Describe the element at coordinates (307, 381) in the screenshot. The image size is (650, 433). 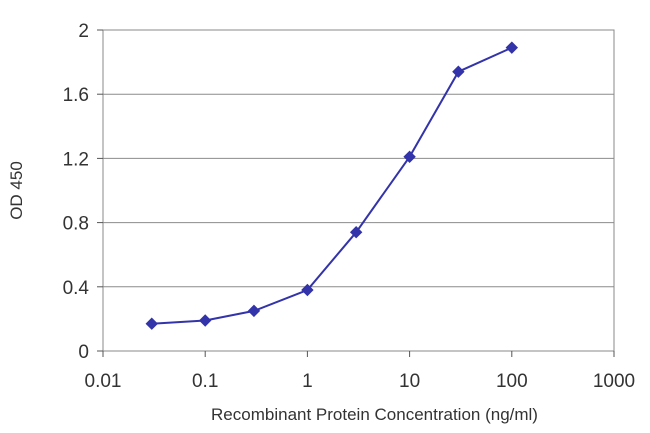
I see `x-tick-label: 1` at that location.